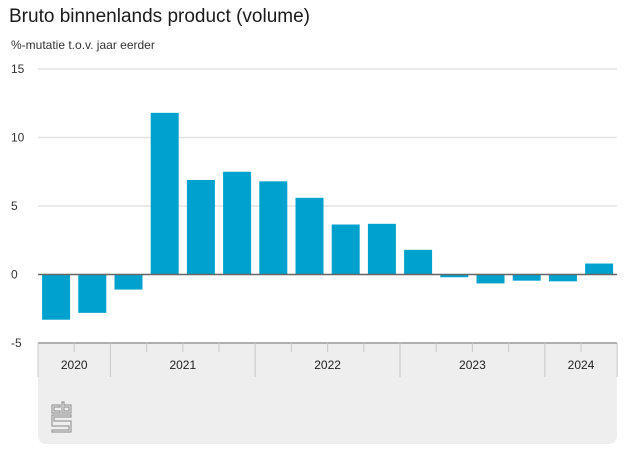 The width and height of the screenshot is (627, 470). What do you see at coordinates (581, 365) in the screenshot?
I see `year-label: 2024` at bounding box center [581, 365].